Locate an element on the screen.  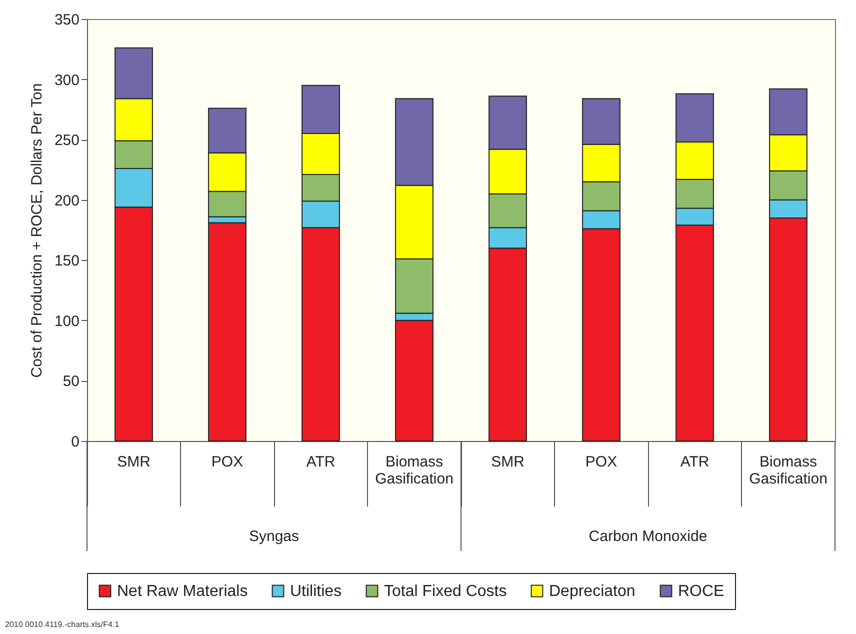
y-axis-title: Cost of Production + ROCE, Dollars Per Ton is located at coordinates (37, 230).